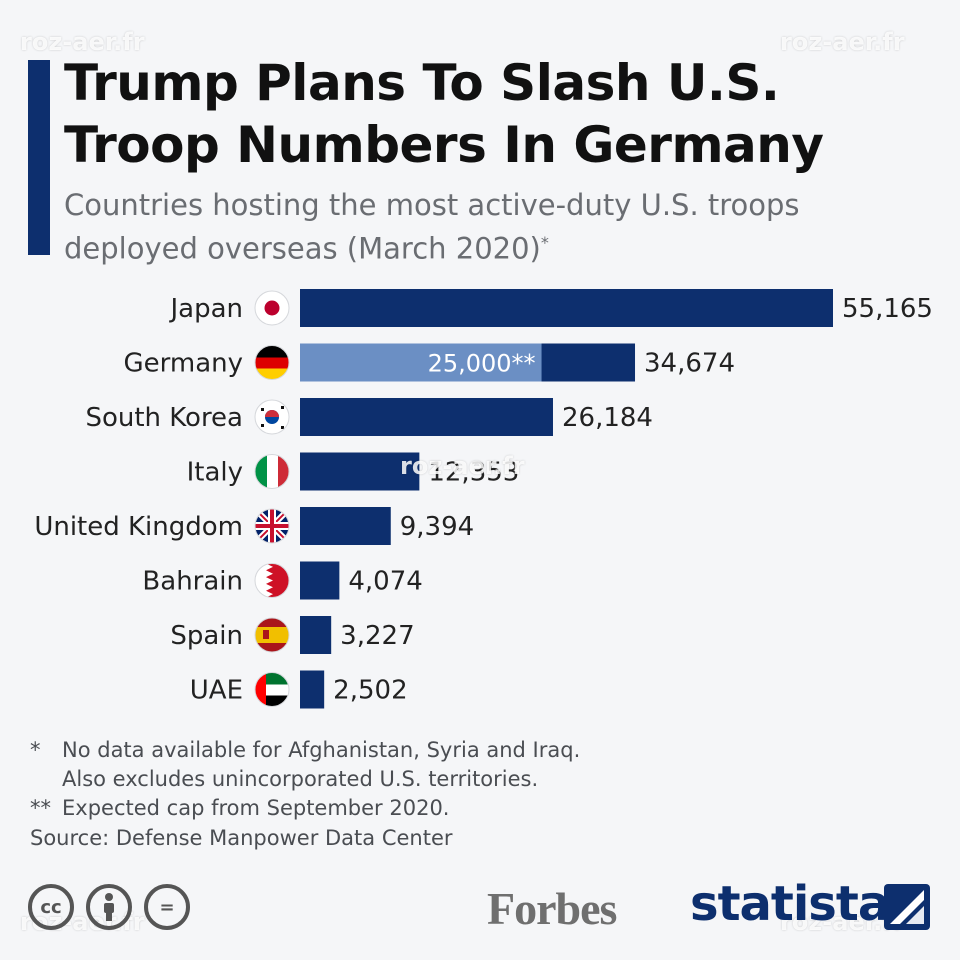  Describe the element at coordinates (689, 364) in the screenshot. I see `value-label: 34,674` at that location.